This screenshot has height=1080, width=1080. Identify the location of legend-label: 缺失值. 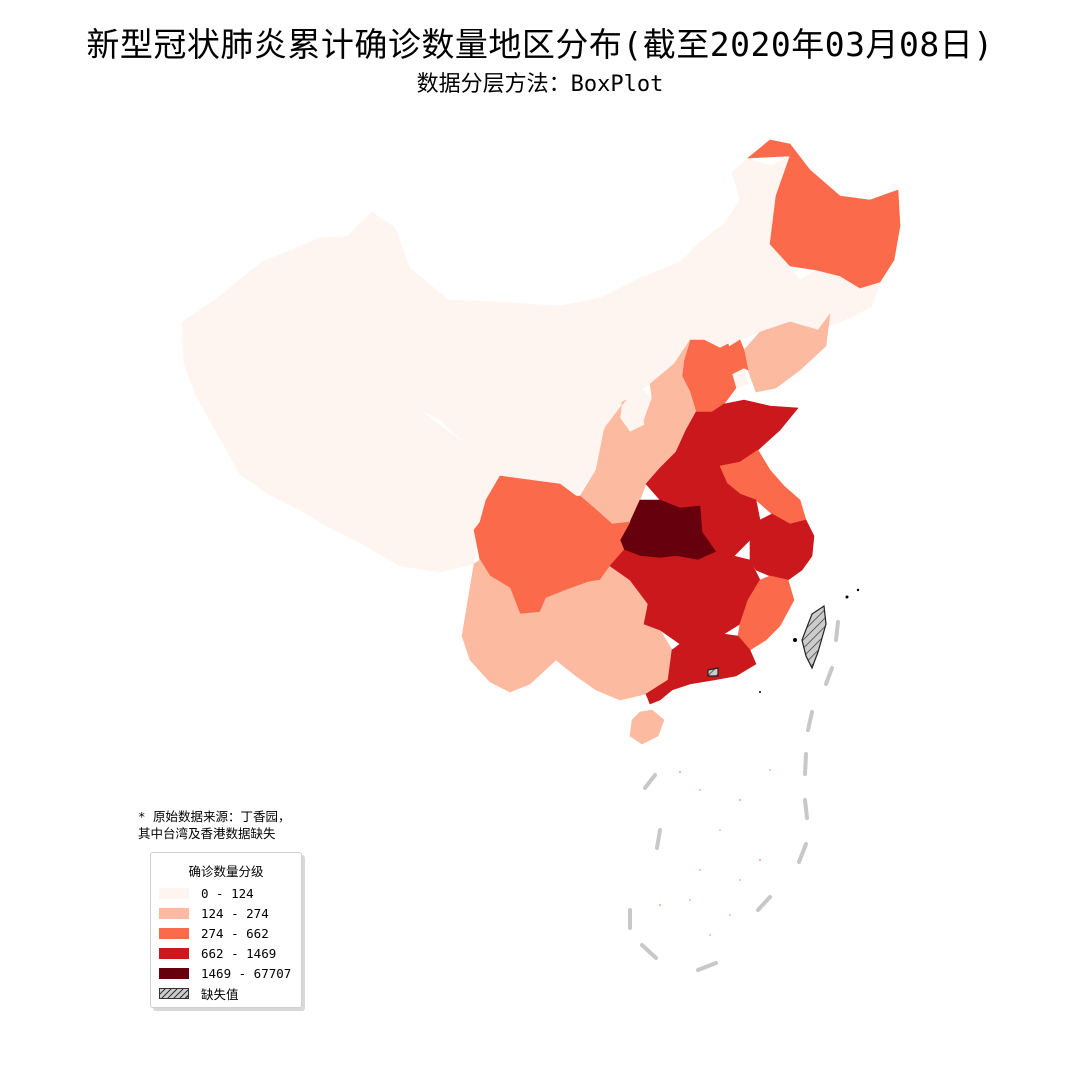
(220, 994).